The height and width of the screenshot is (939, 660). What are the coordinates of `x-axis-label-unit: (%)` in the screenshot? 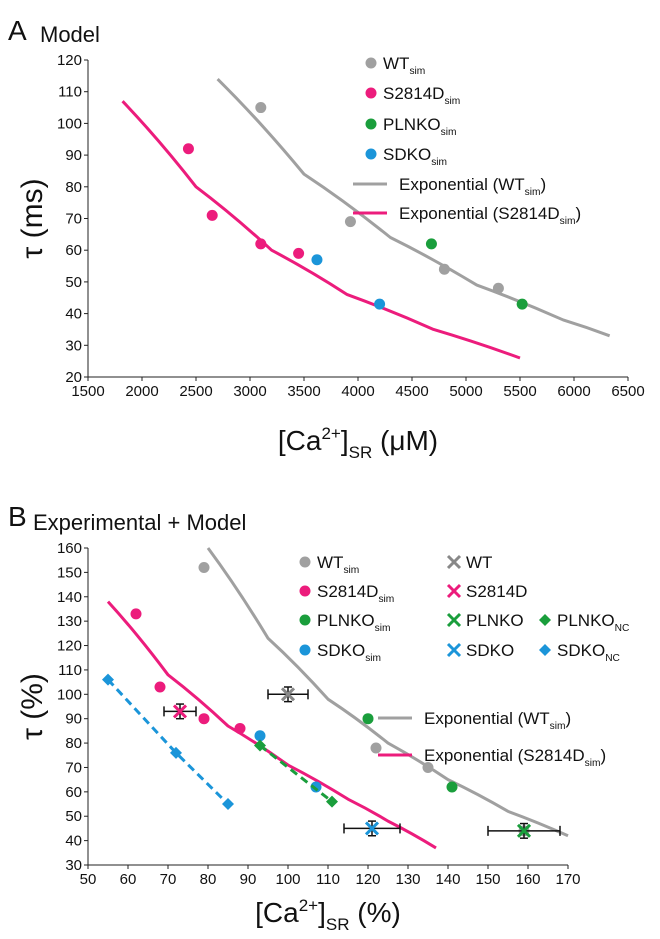 It's located at (375, 912).